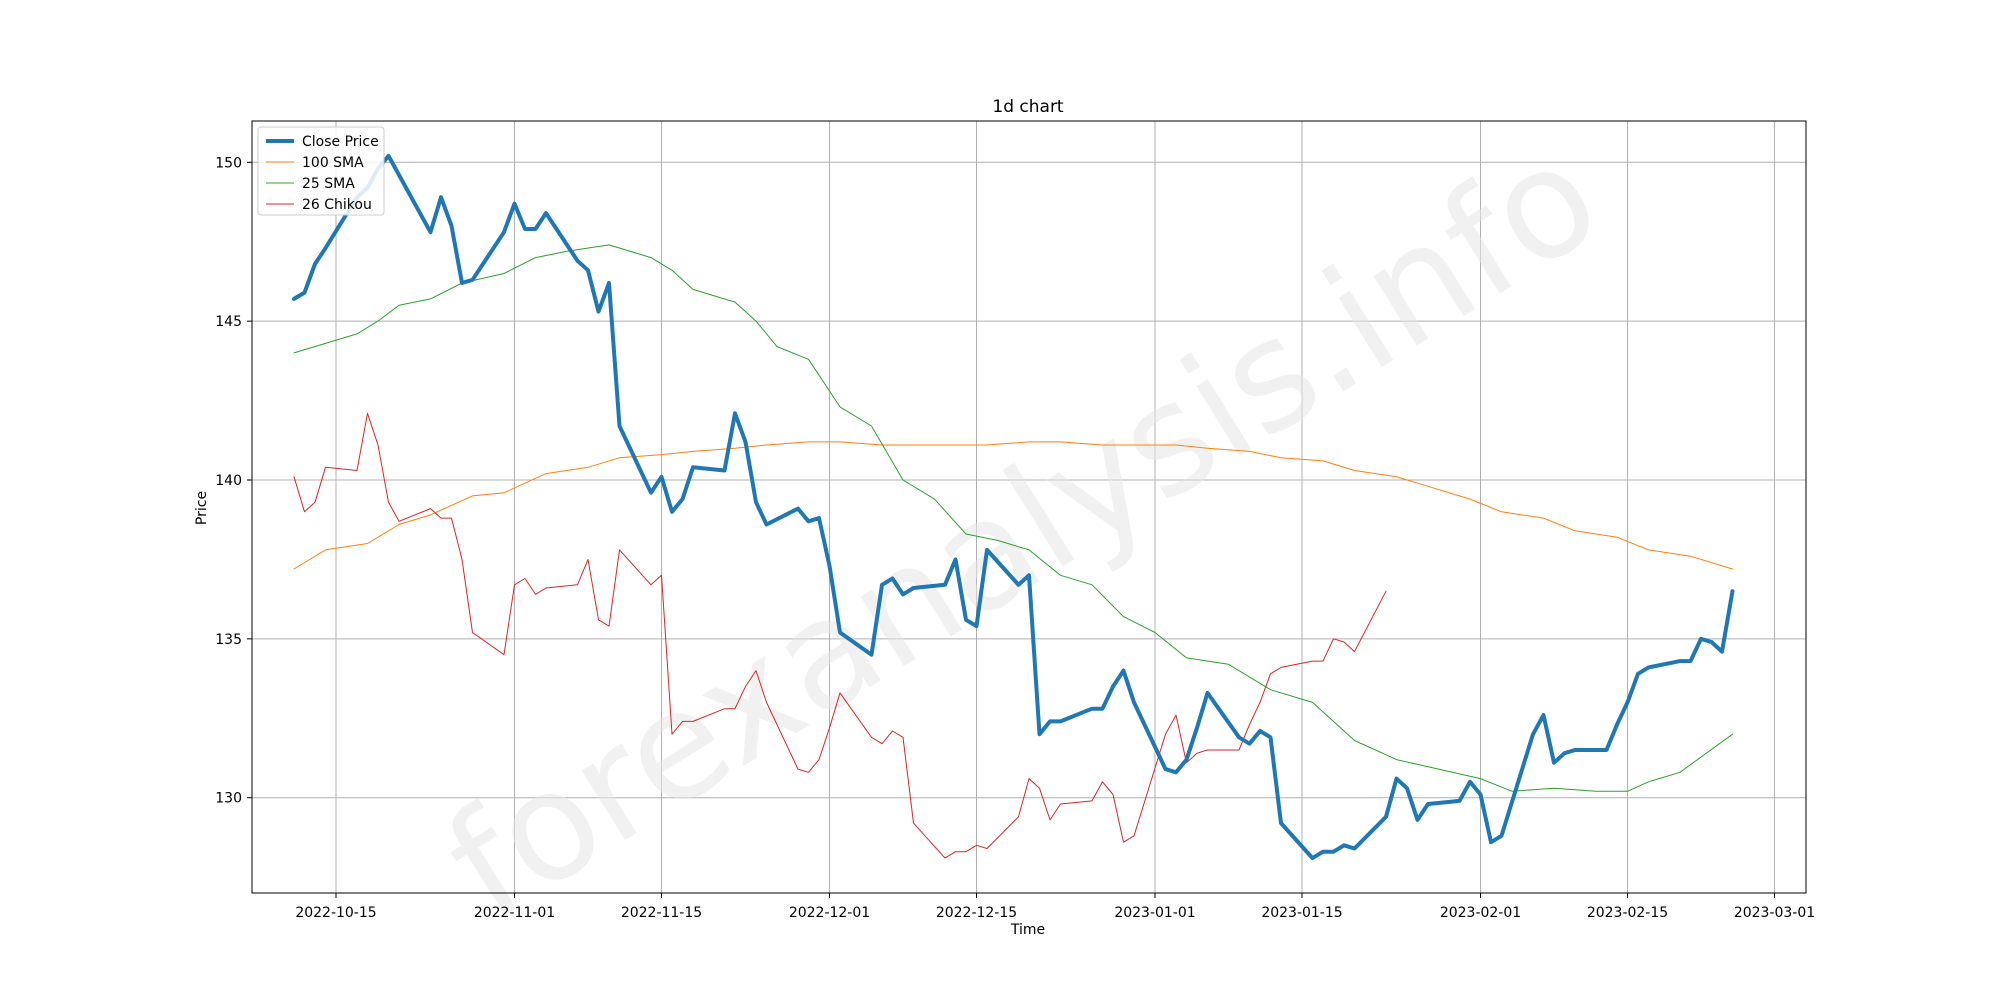 Image resolution: width=2000 pixels, height=1000 pixels. I want to click on x-tick-label: 2022-11-01, so click(514, 913).